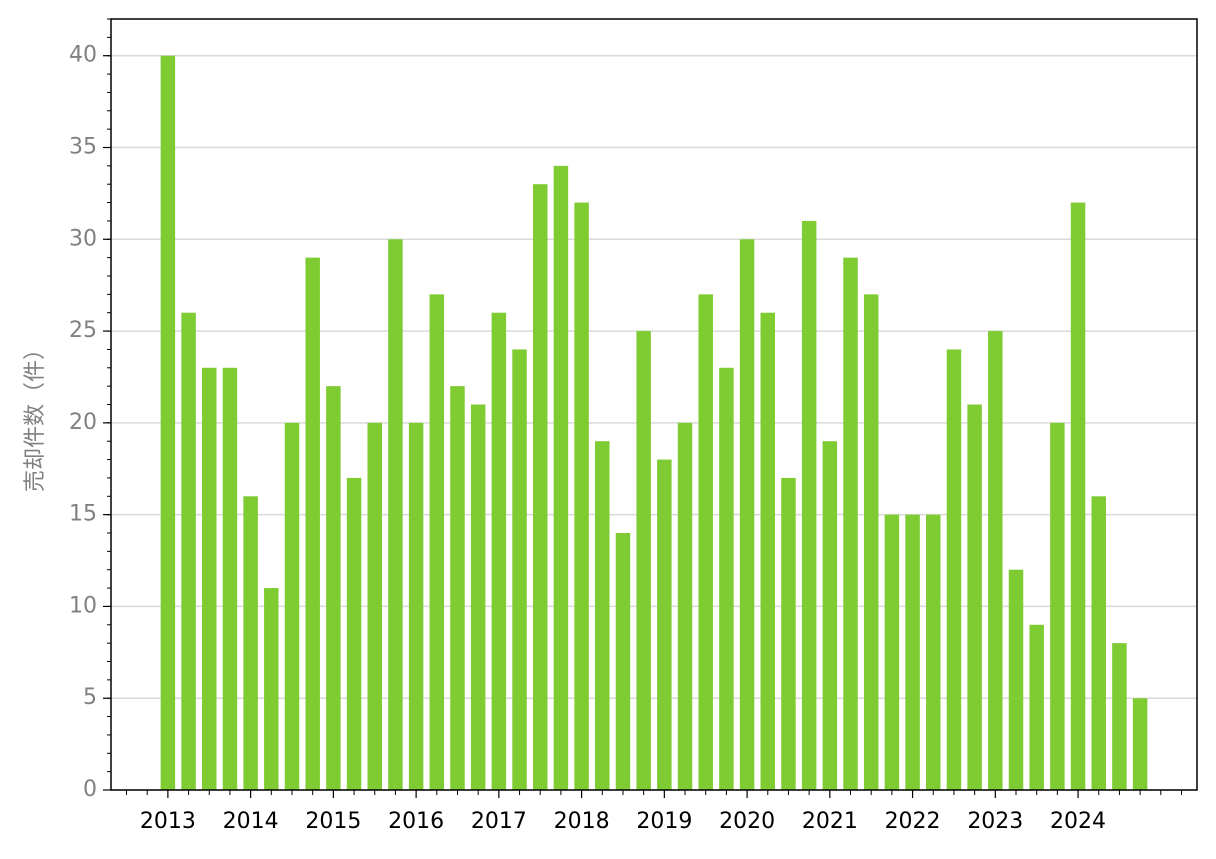 Image resolution: width=1216 pixels, height=859 pixels. What do you see at coordinates (83, 330) in the screenshot?
I see `y-tick-label: 25` at bounding box center [83, 330].